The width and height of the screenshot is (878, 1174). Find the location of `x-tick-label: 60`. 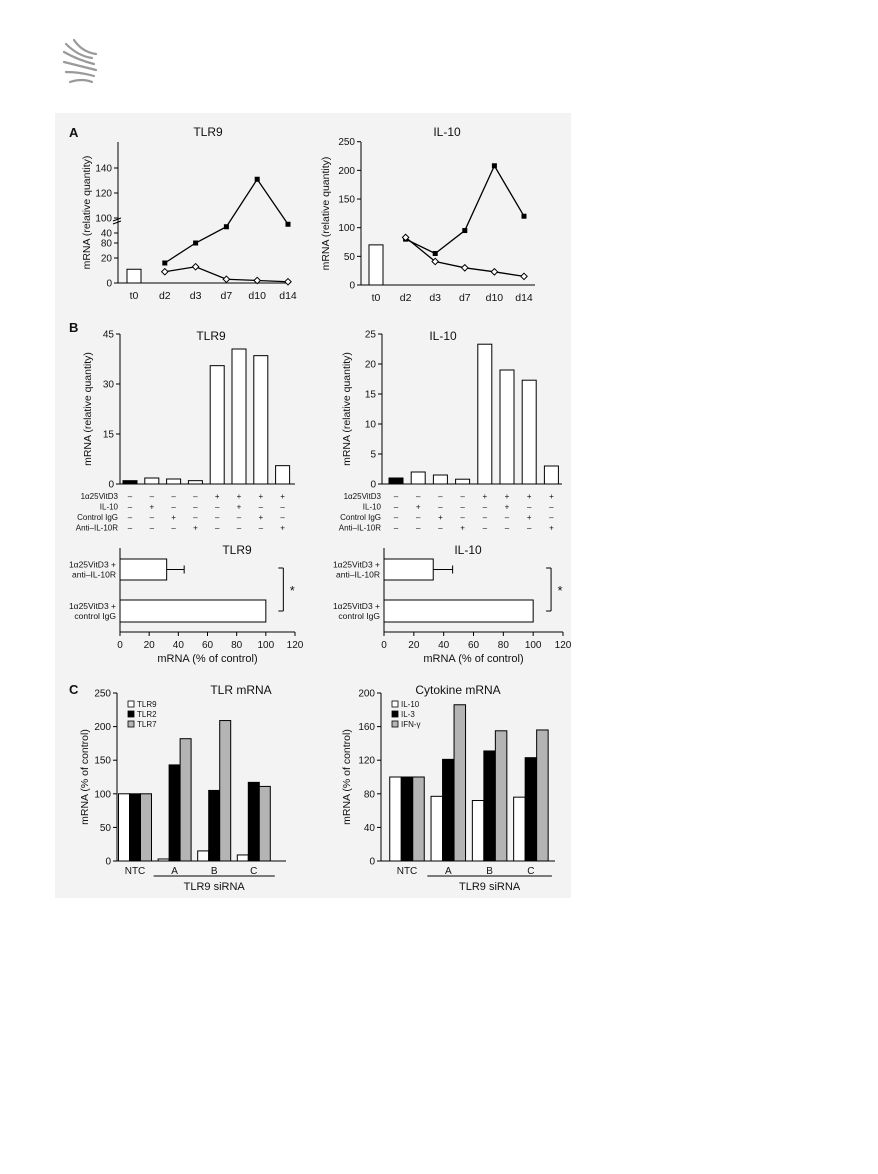

x-tick-label: 60 is located at coordinates (474, 645).